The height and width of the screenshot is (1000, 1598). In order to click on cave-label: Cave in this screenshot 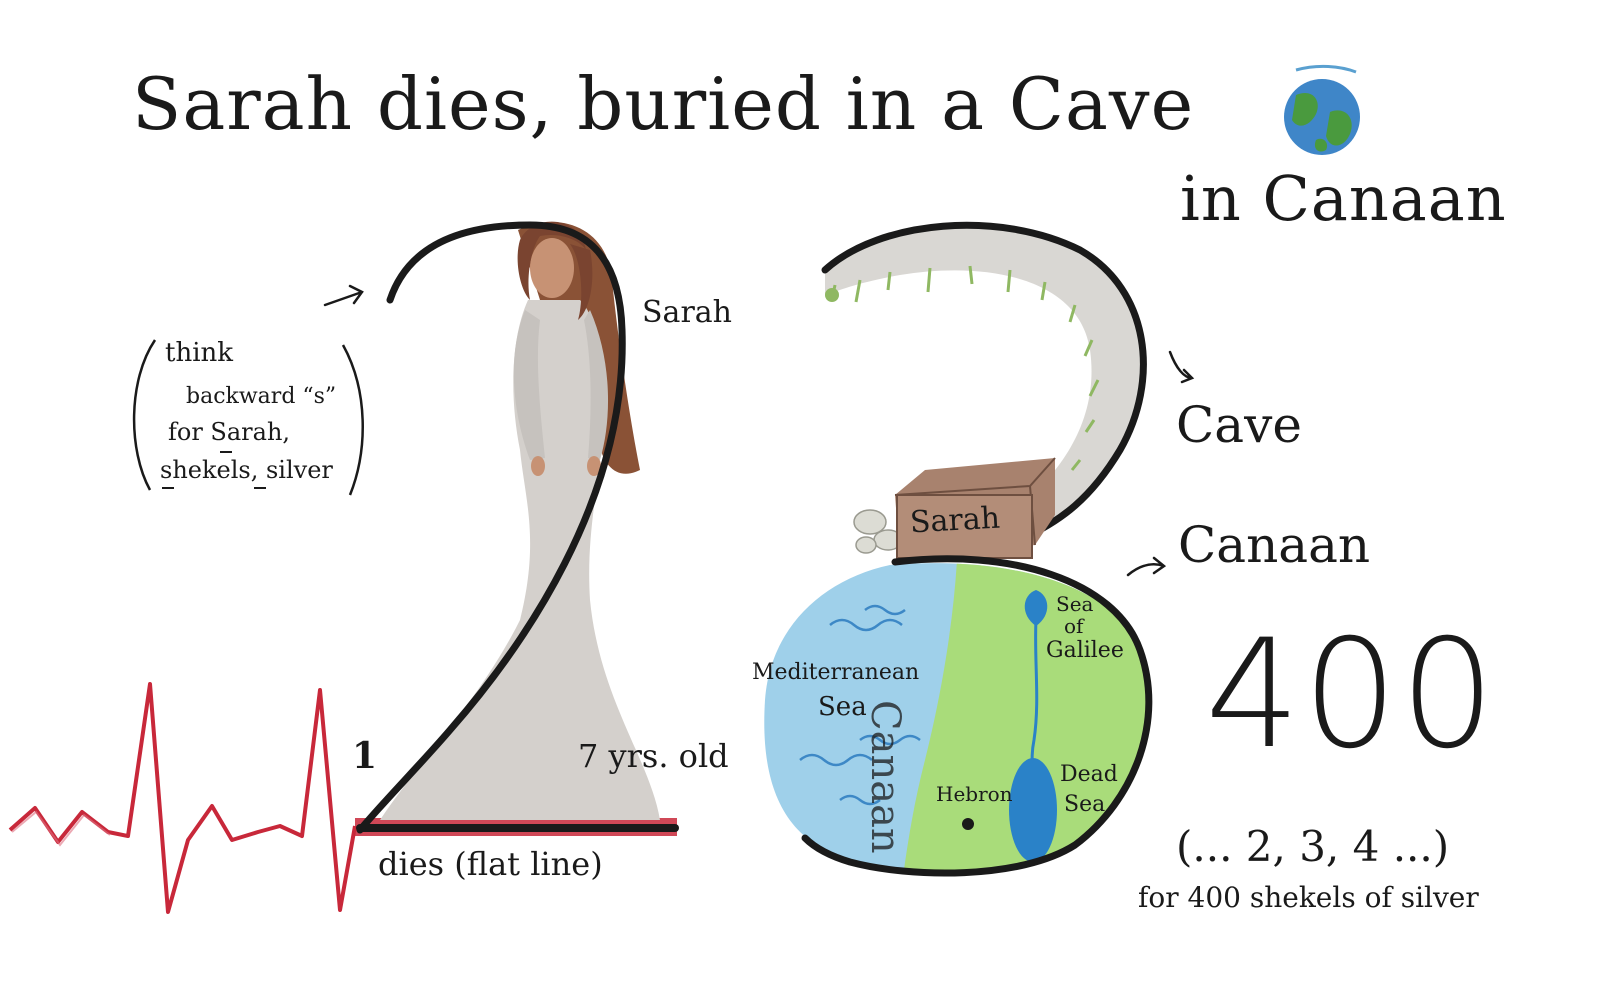, I will do `click(1239, 425)`.